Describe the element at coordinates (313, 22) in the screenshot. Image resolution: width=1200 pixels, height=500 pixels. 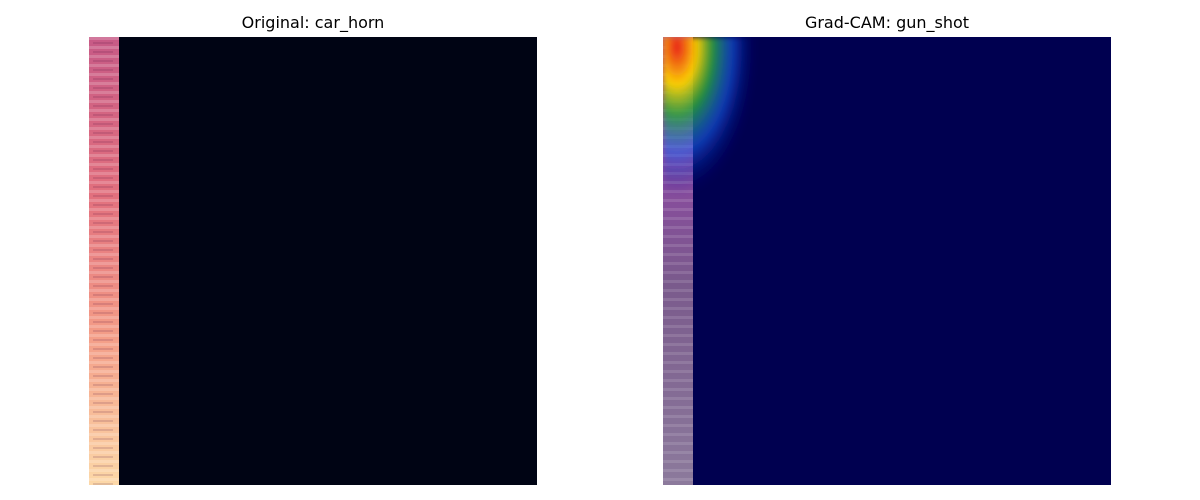
I see `original-title: Original: car_horn` at that location.